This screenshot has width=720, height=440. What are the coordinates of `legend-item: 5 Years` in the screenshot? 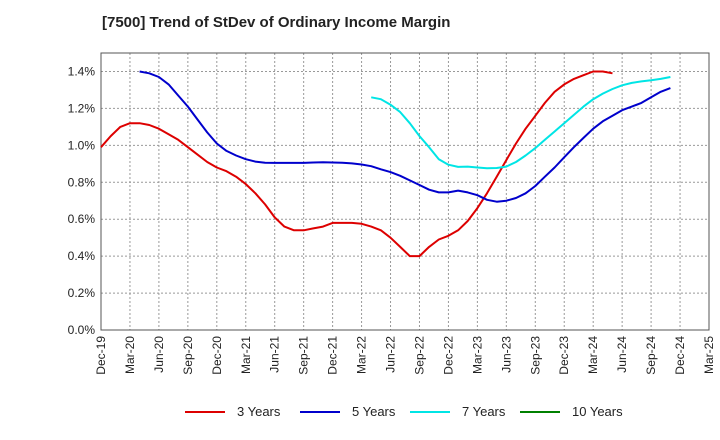 It's located at (347, 411).